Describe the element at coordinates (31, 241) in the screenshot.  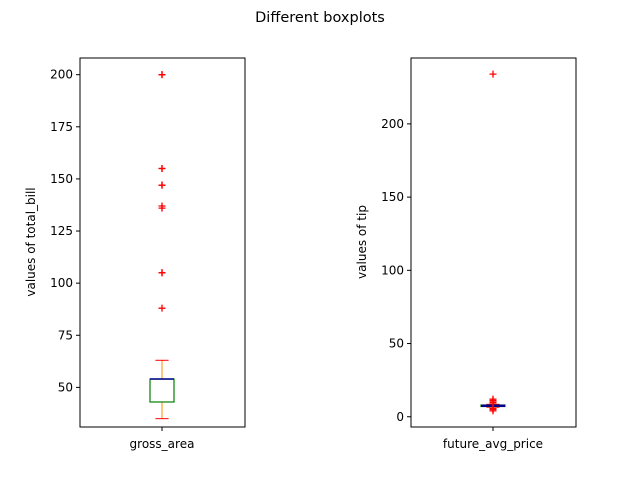
I see `ylabel-left: values of total_bill` at that location.